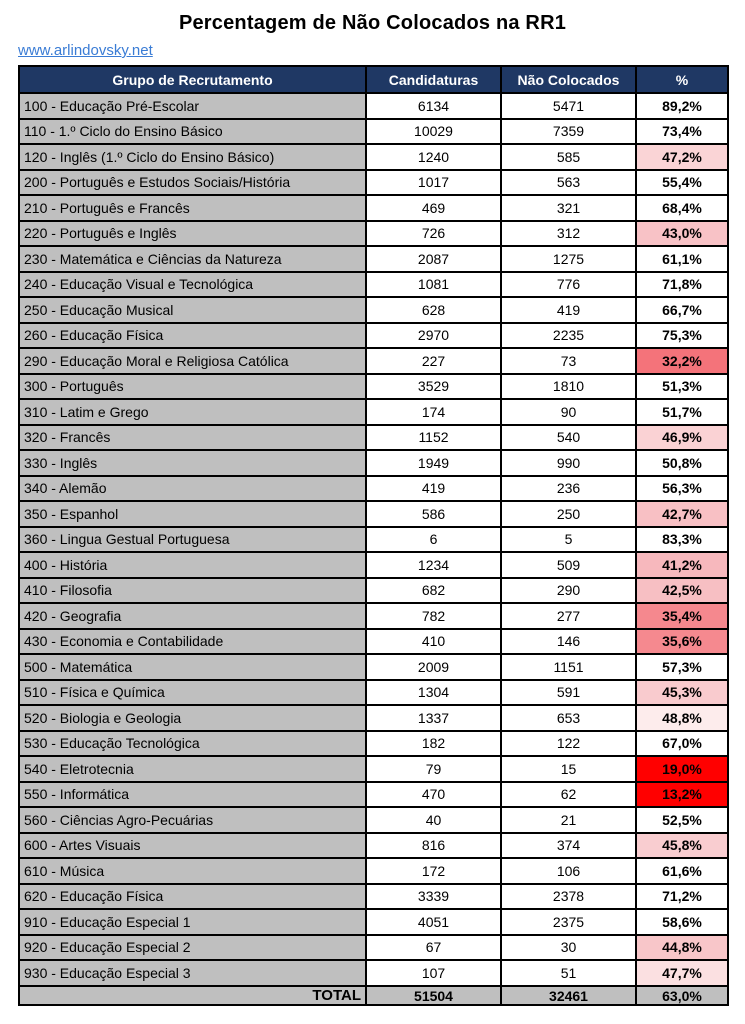  I want to click on total-candidaturas-cell: 51504, so click(433, 995).